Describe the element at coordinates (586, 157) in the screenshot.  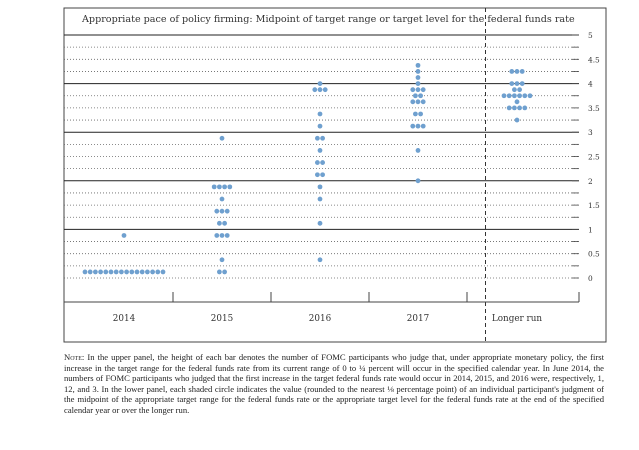
I see `y-axis: 0 0.5 1 1.5 2 2.5 3 3.5 4 4.5 5` at that location.